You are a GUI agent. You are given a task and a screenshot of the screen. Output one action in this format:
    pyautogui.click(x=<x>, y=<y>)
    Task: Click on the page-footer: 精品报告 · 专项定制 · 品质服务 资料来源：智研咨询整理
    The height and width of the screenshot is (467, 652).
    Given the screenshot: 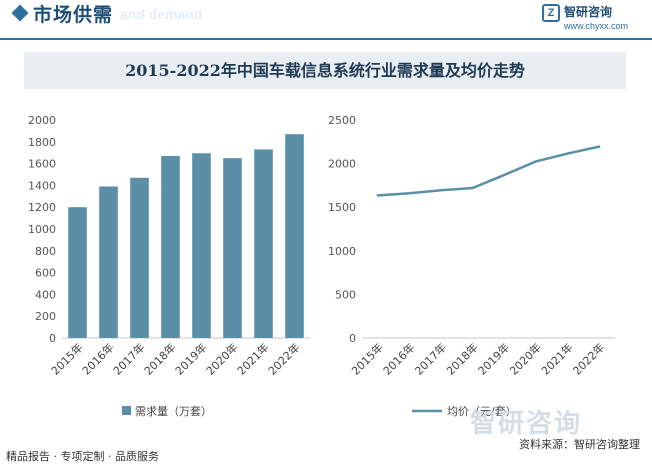 What is the action you would take?
    pyautogui.click(x=326, y=451)
    